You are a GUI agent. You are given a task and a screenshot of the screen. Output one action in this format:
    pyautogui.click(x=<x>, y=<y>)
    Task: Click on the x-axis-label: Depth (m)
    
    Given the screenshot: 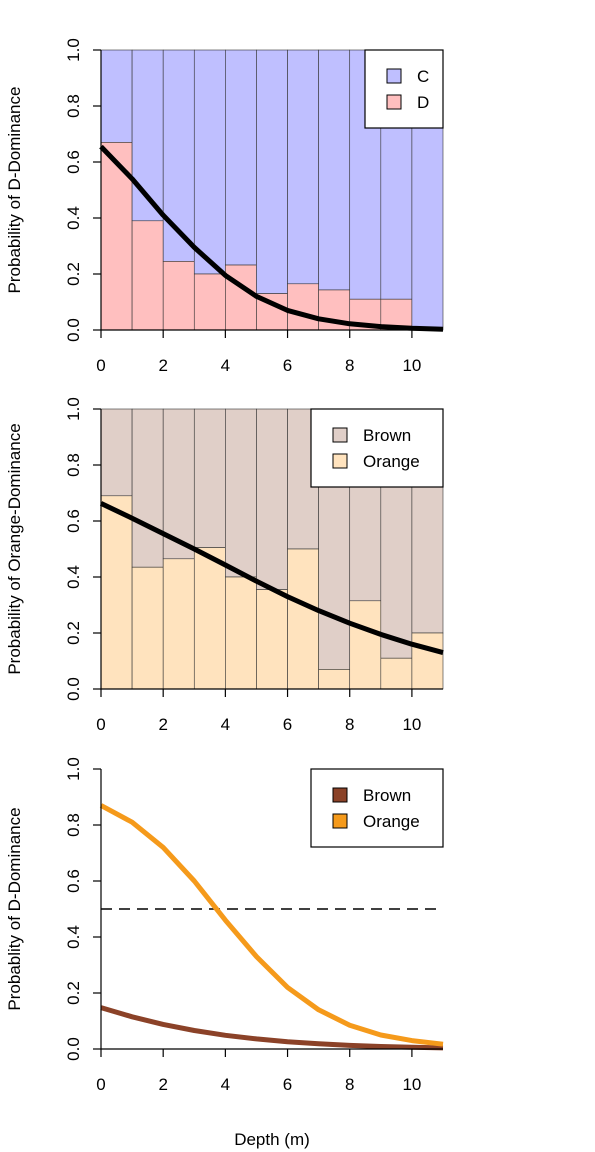 What is the action you would take?
    pyautogui.click(x=272, y=1139)
    